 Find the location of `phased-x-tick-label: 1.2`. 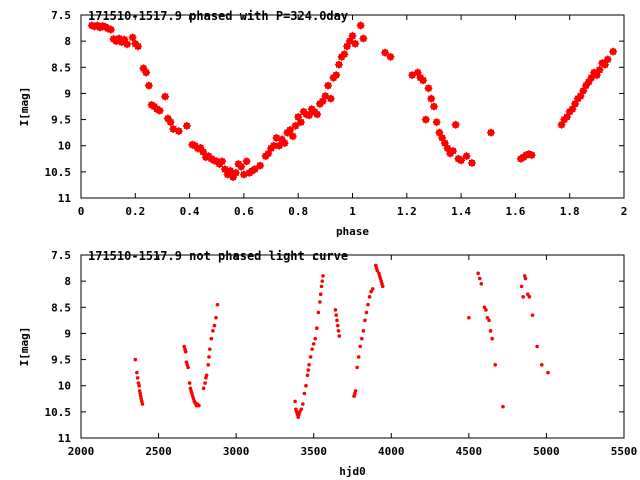

phased-x-tick-label: 1.2 is located at coordinates (407, 211).